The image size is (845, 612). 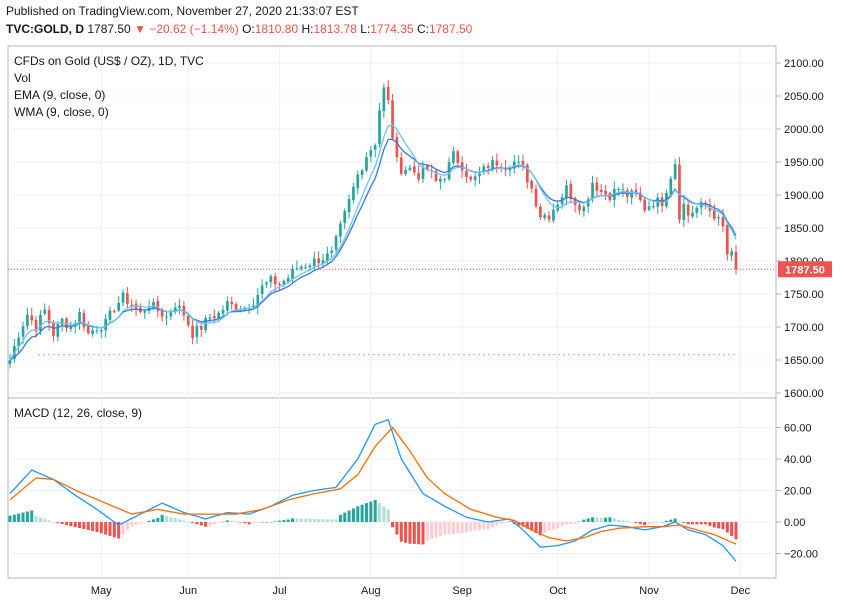 I want to click on price-tick-label: 1650.00, so click(x=804, y=361).